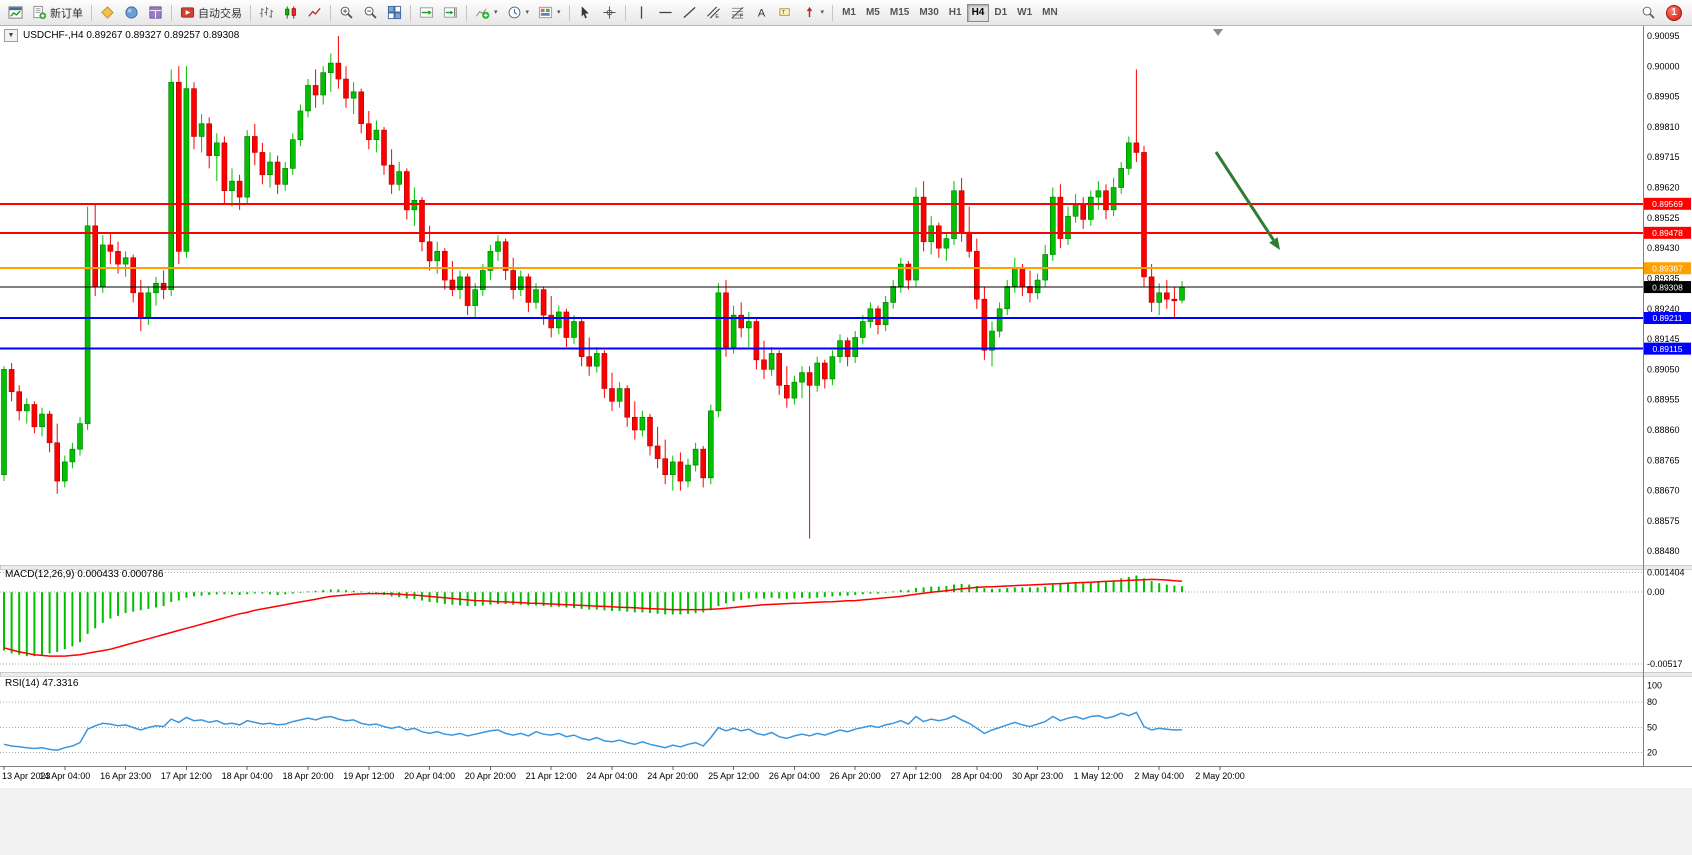  I want to click on vertical-line-tool-button, so click(641, 13).